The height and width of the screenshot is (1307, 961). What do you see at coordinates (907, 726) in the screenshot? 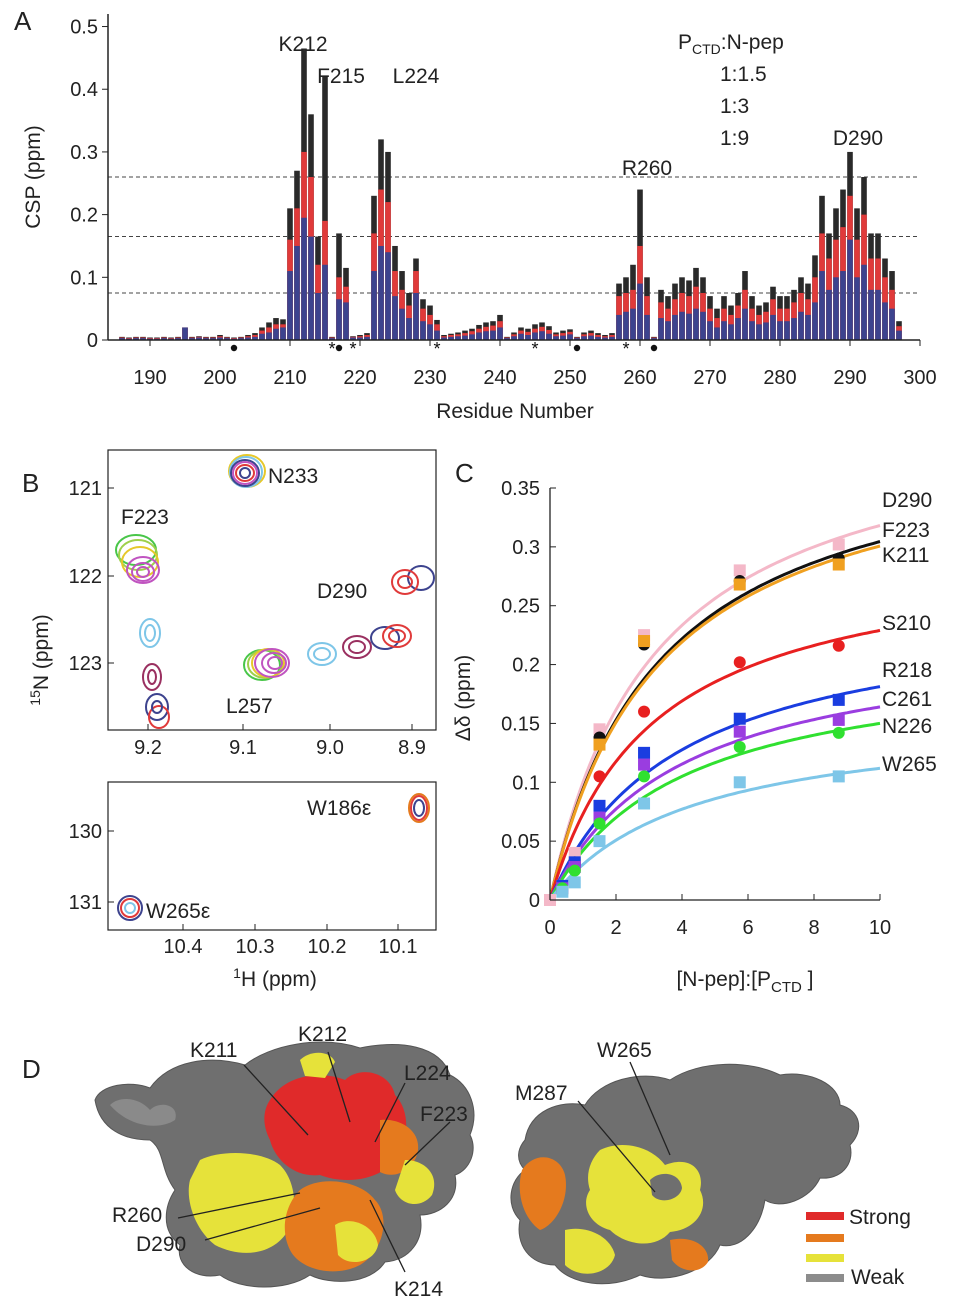
I see `series-label: N226` at bounding box center [907, 726].